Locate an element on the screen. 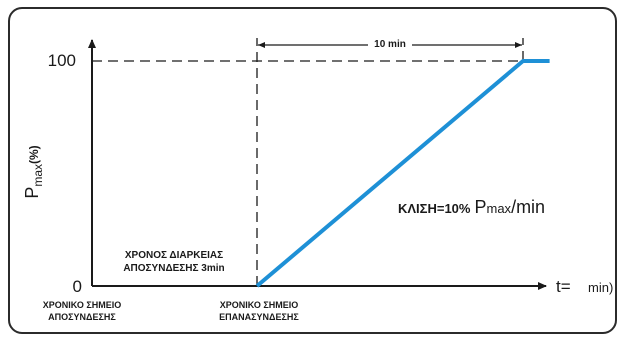 This screenshot has width=625, height=341. y-tick-label-0: 0 is located at coordinates (77, 286).